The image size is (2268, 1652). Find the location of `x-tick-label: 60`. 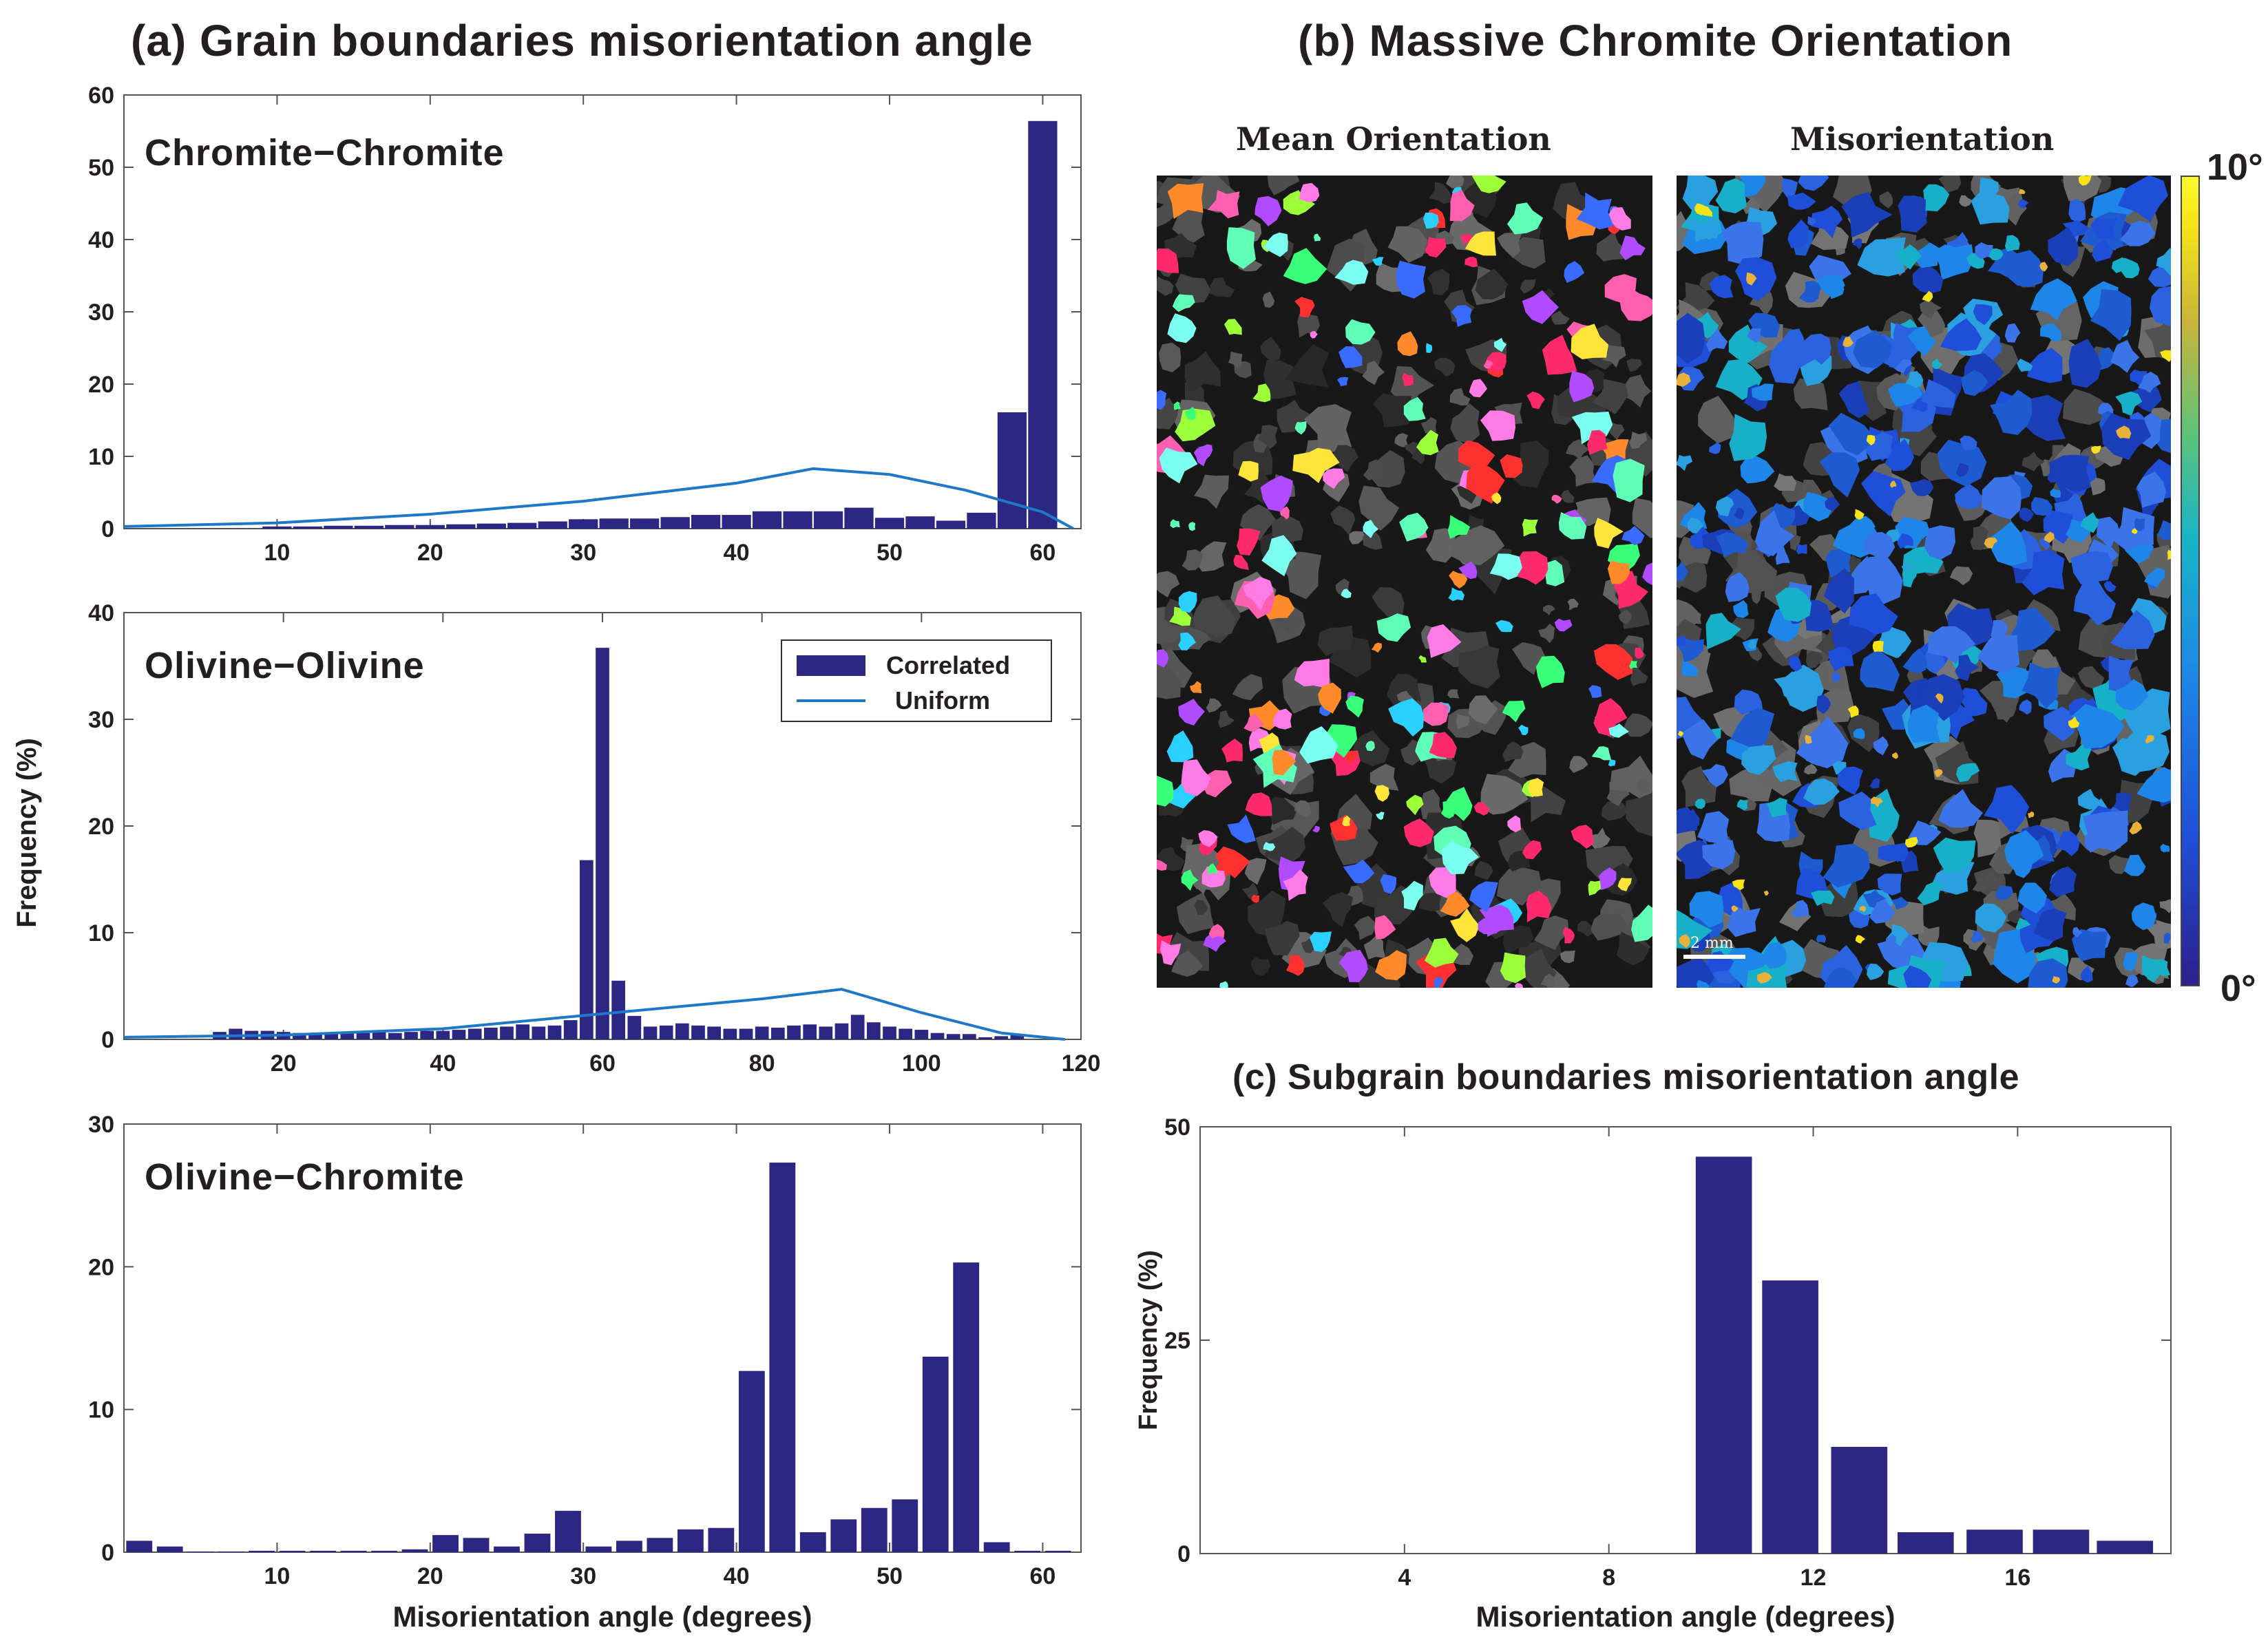

x-tick-label: 60 is located at coordinates (1042, 553).